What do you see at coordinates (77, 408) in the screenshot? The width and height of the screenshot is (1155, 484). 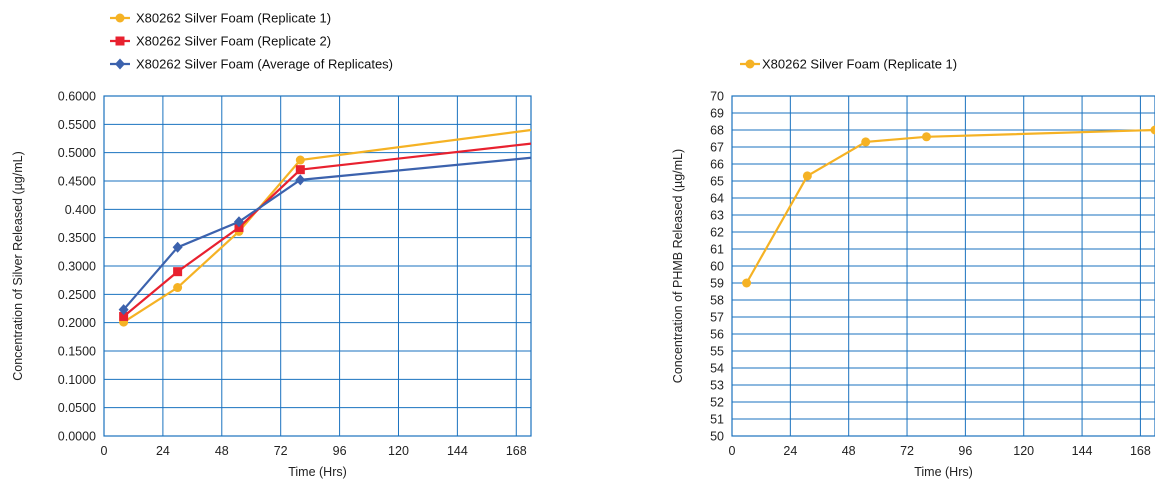 I see `y-tick-label: 0.0500` at bounding box center [77, 408].